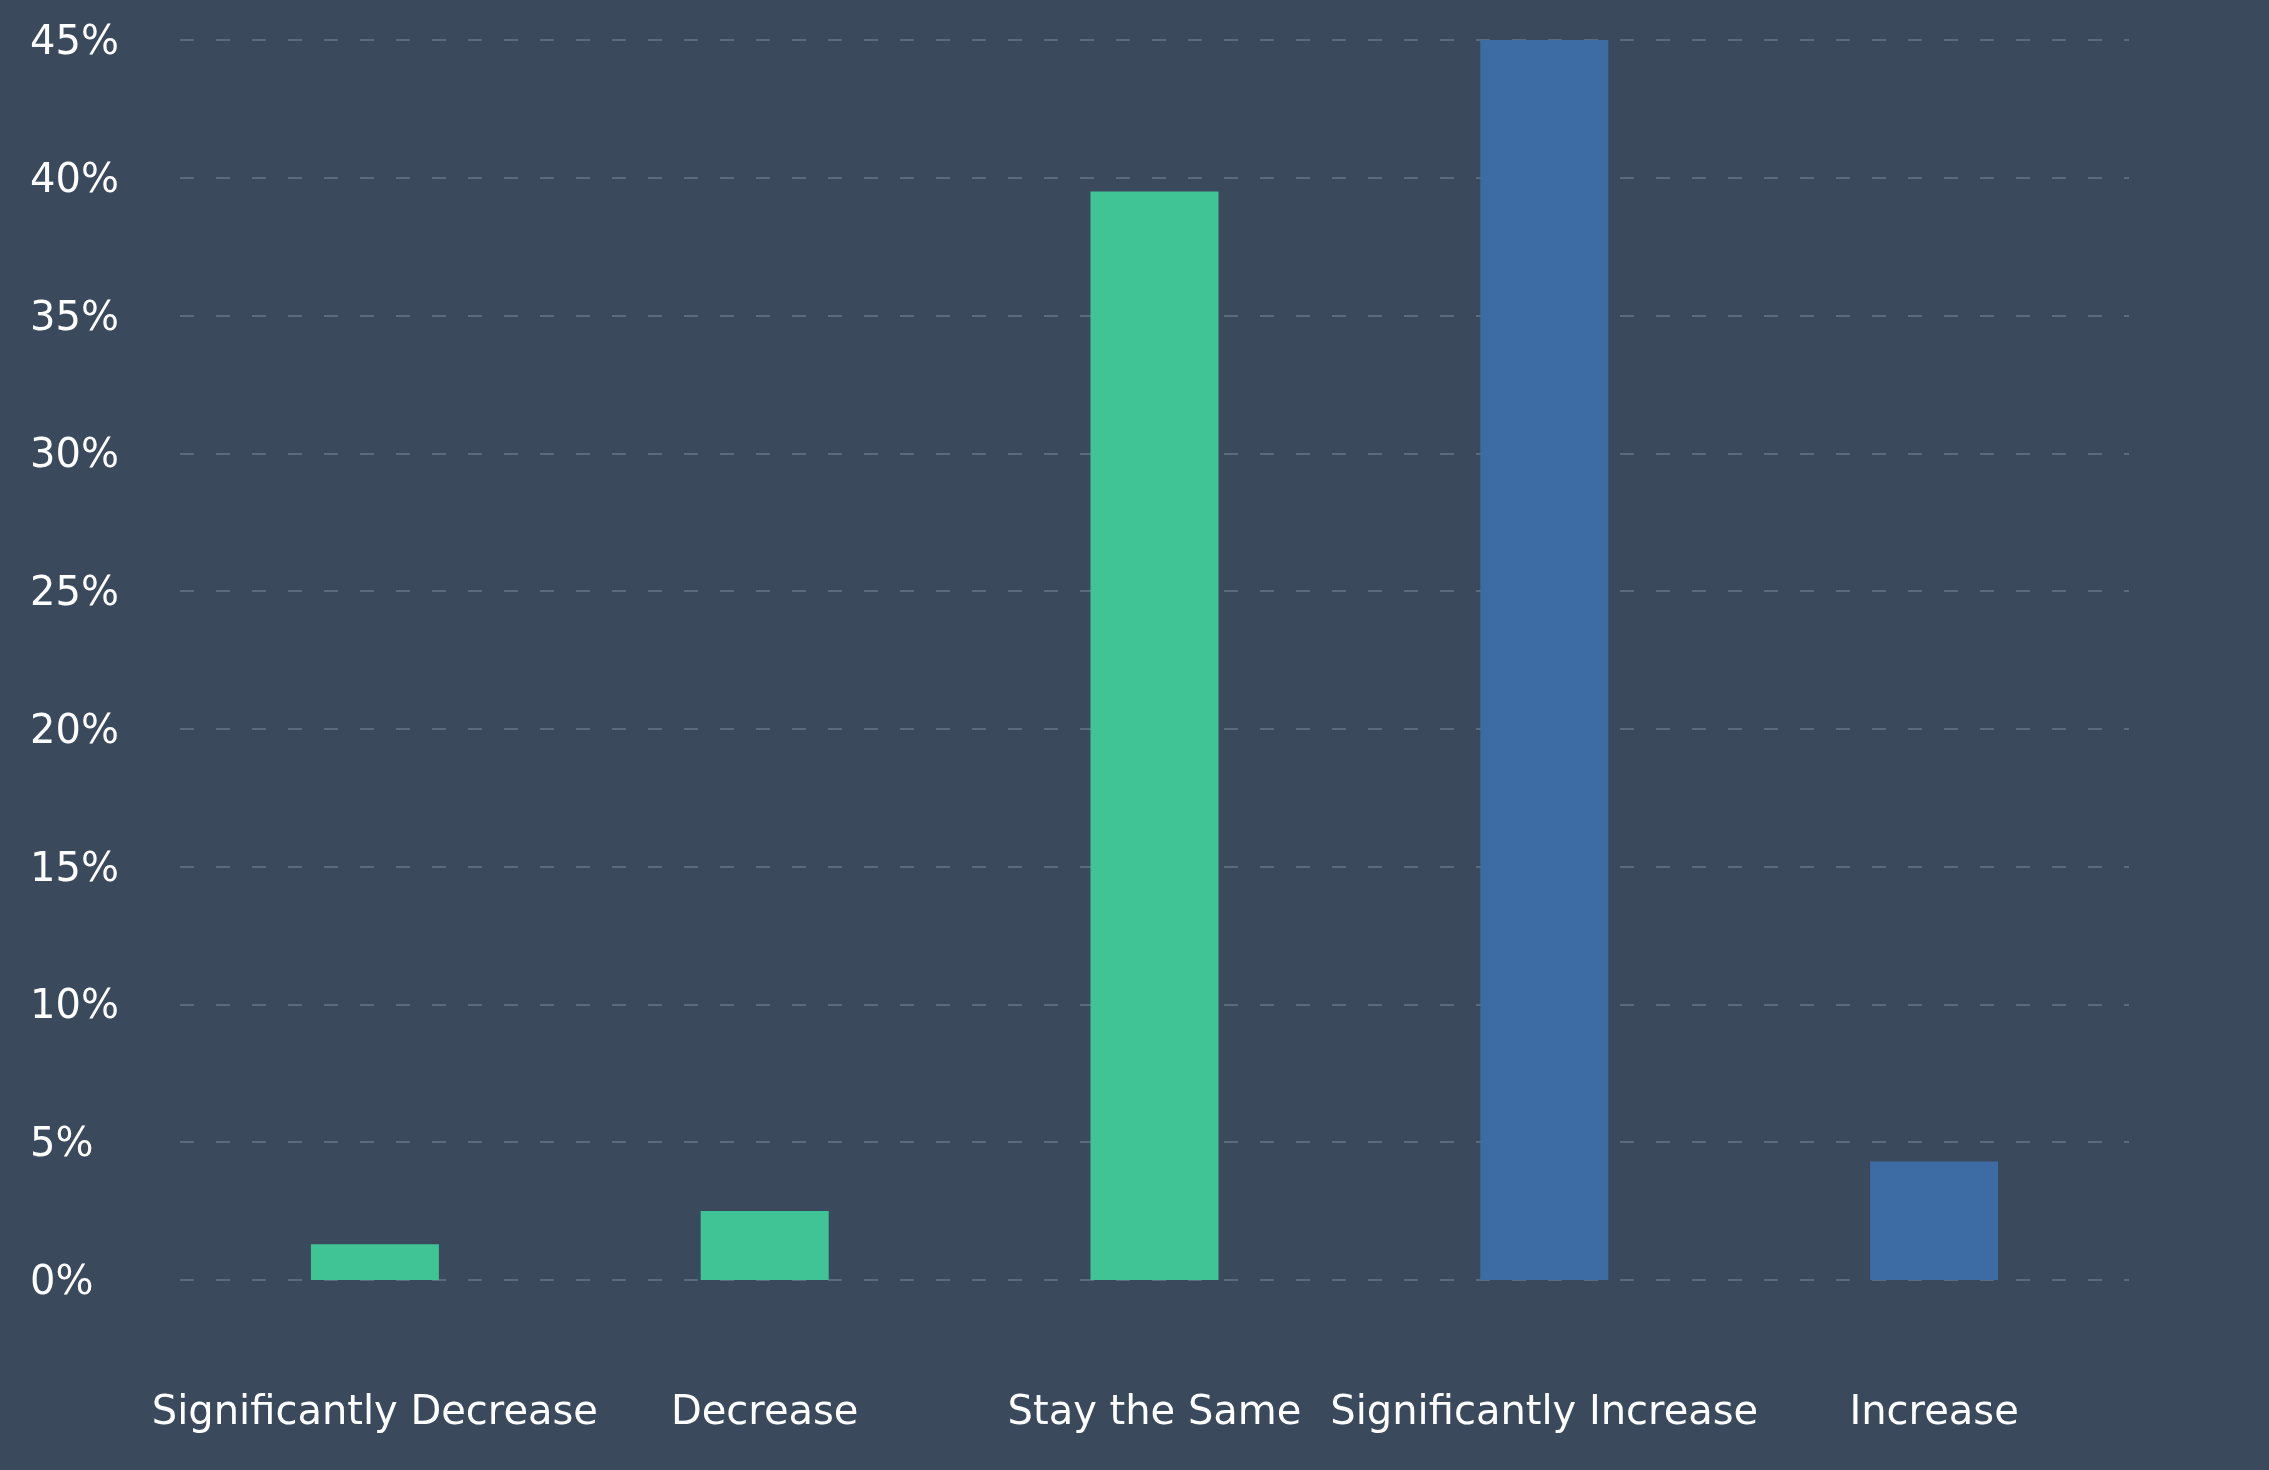 The image size is (2269, 1470). What do you see at coordinates (1154, 1410) in the screenshot?
I see `x-tick-label: Stay the Same` at bounding box center [1154, 1410].